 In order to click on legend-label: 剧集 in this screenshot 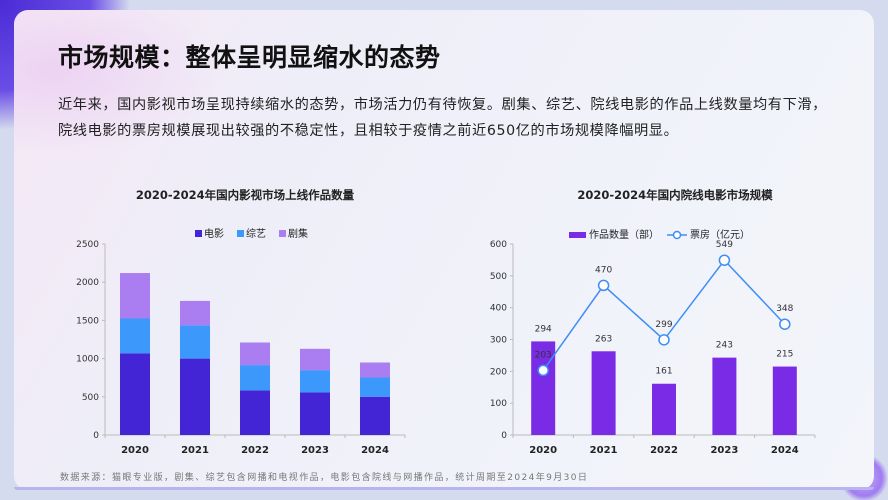, I will do `click(298, 233)`.